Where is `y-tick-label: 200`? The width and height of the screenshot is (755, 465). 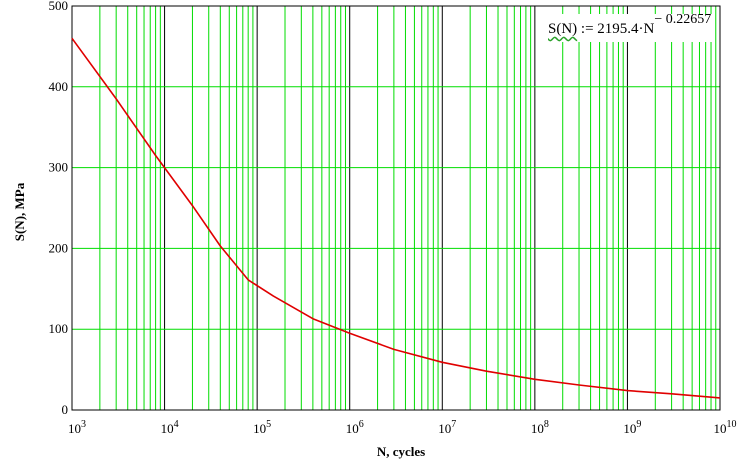 y-tick-label: 200 is located at coordinates (59, 247).